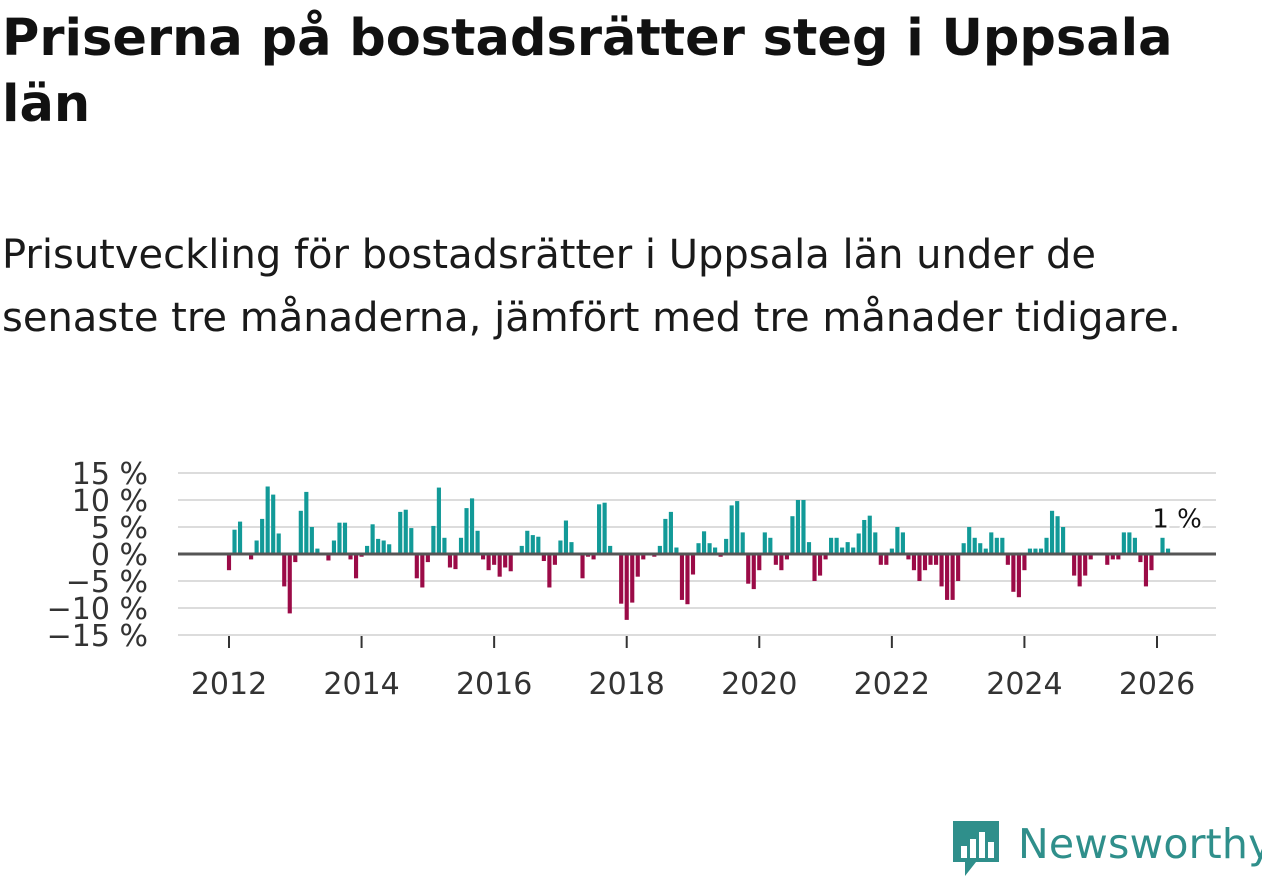  Describe the element at coordinates (627, 684) in the screenshot. I see `x-tick-label: 2018` at that location.